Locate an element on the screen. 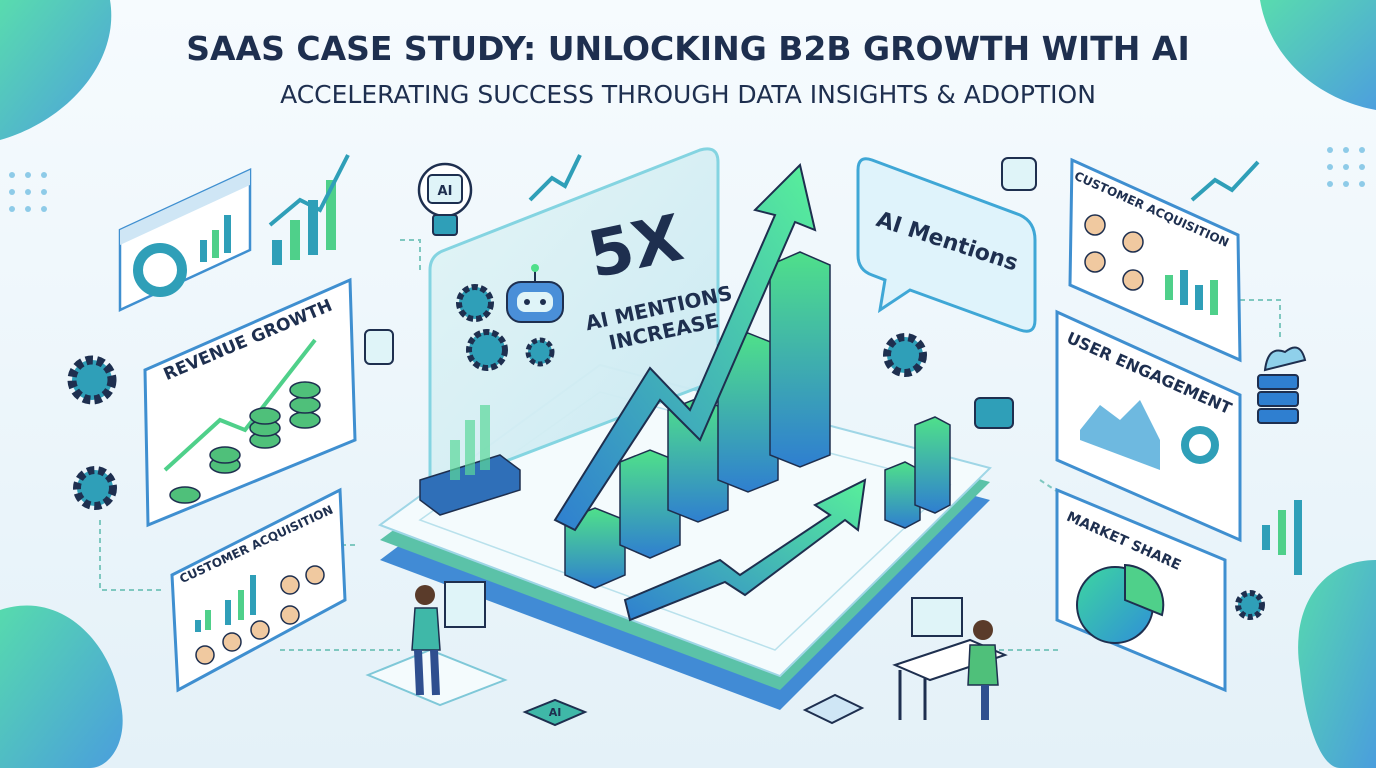 The image size is (1376, 768). browser-panel is located at coordinates (185, 240).